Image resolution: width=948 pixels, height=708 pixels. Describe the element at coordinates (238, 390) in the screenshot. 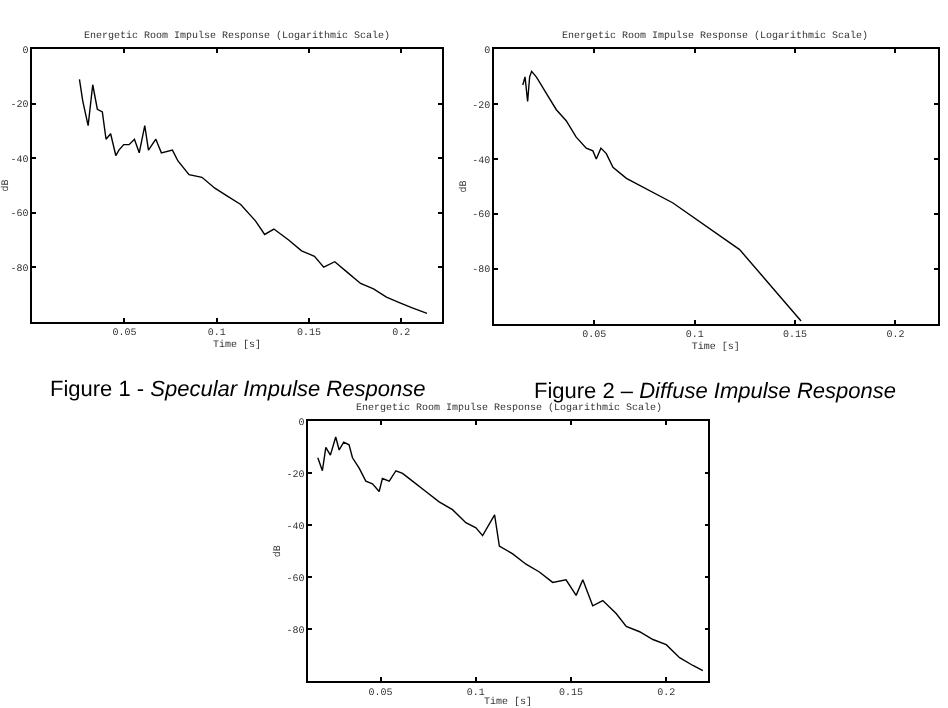

I see `caption: Figure 1 - Specular Impulse Response` at that location.